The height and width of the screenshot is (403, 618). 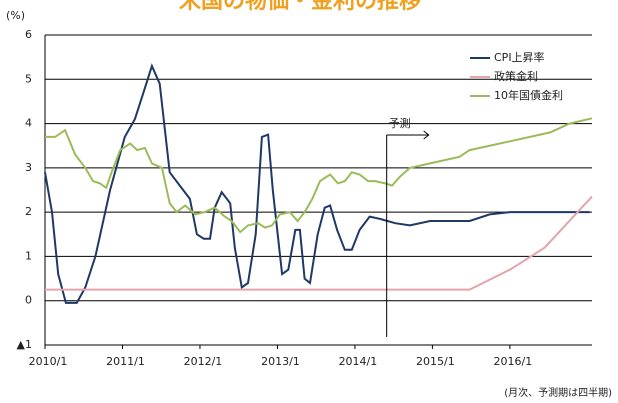 What do you see at coordinates (400, 123) in the screenshot?
I see `forecast-label: 予測` at bounding box center [400, 123].